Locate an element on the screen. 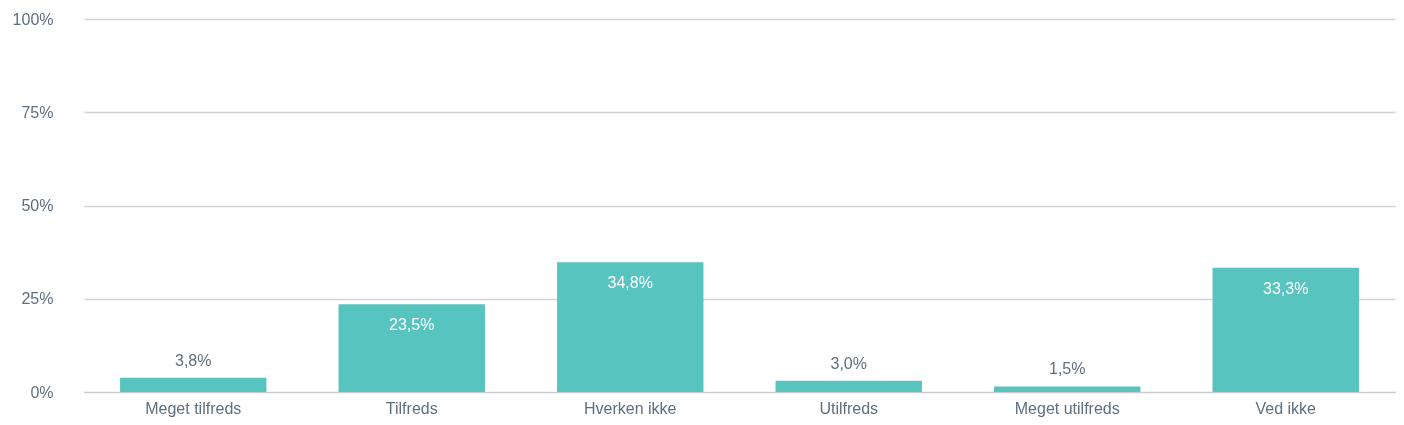  data-label: 3,8% is located at coordinates (193, 360).